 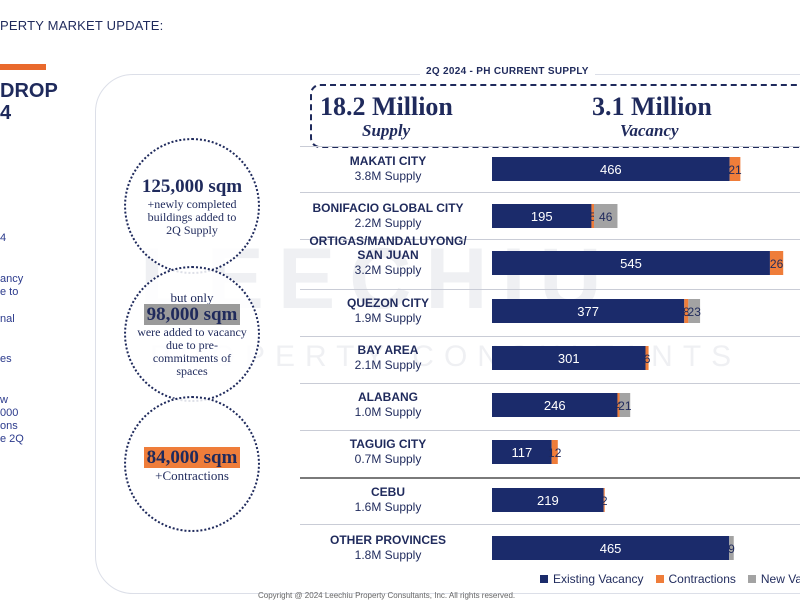 I want to click on data-label: 195, so click(x=542, y=216).